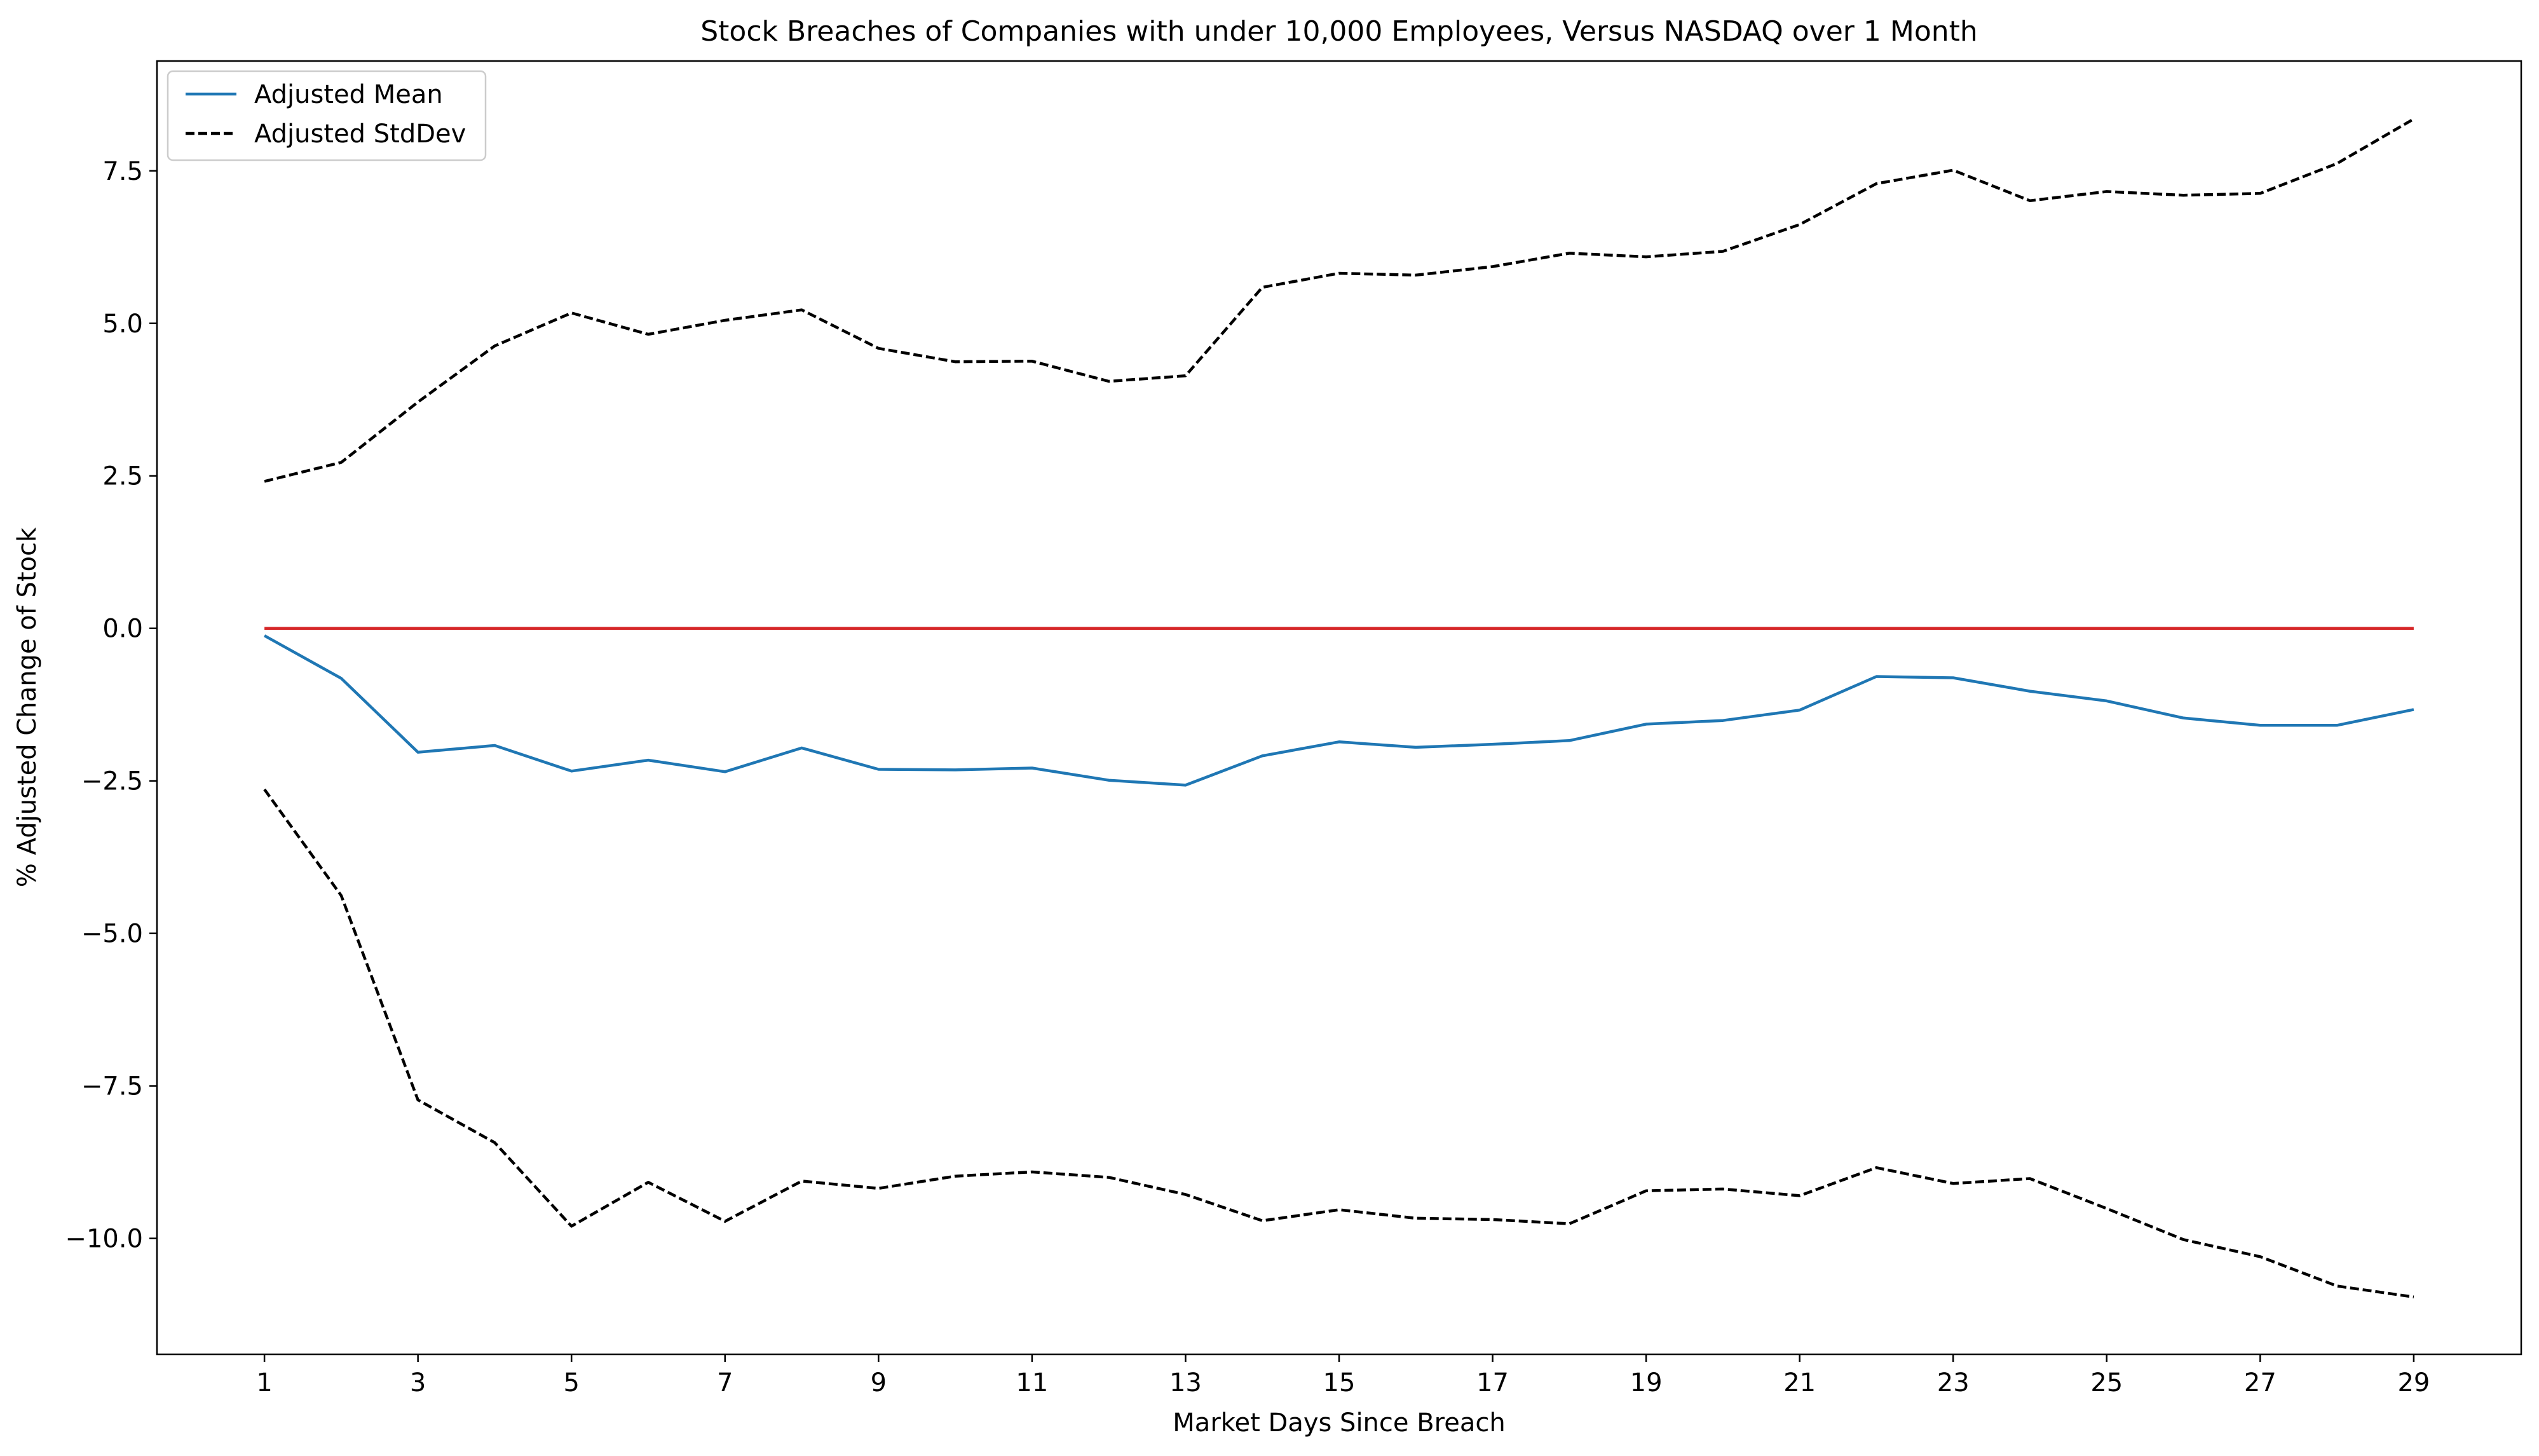 Image resolution: width=2539 pixels, height=1456 pixels. What do you see at coordinates (879, 1383) in the screenshot?
I see `x-tick-label: 9` at bounding box center [879, 1383].